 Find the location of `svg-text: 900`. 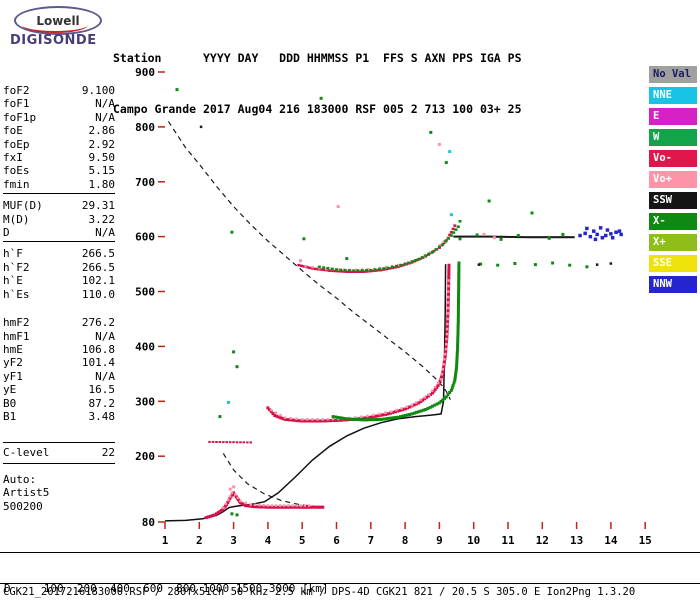

svg-text: 900 is located at coordinates (145, 72).